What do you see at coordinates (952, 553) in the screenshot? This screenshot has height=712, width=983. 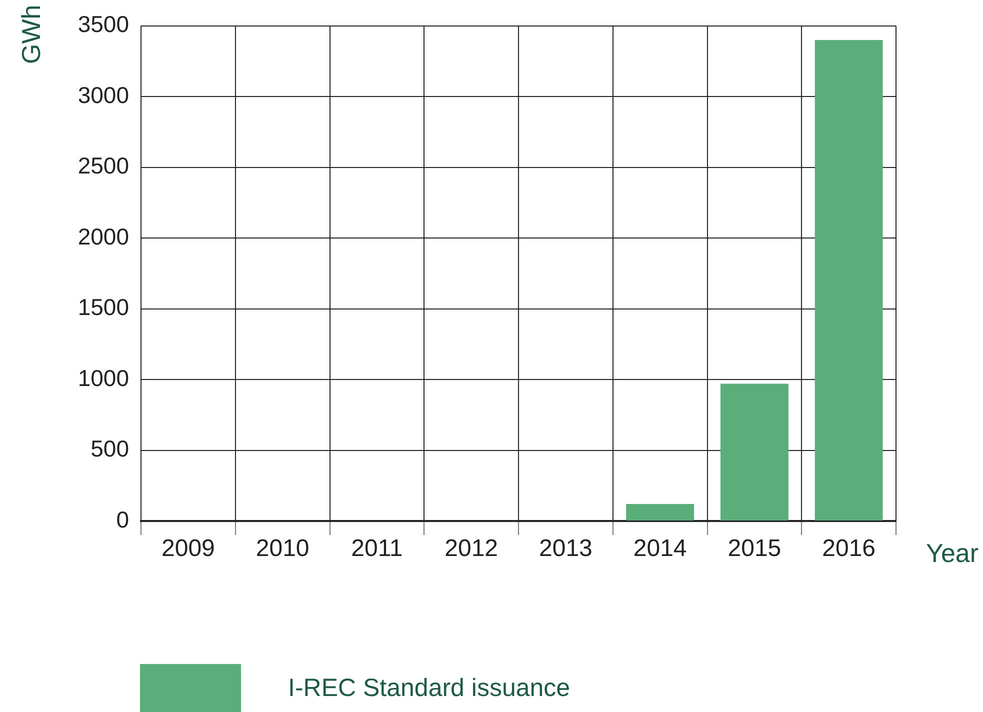 I see `x-axis-title: Year` at bounding box center [952, 553].